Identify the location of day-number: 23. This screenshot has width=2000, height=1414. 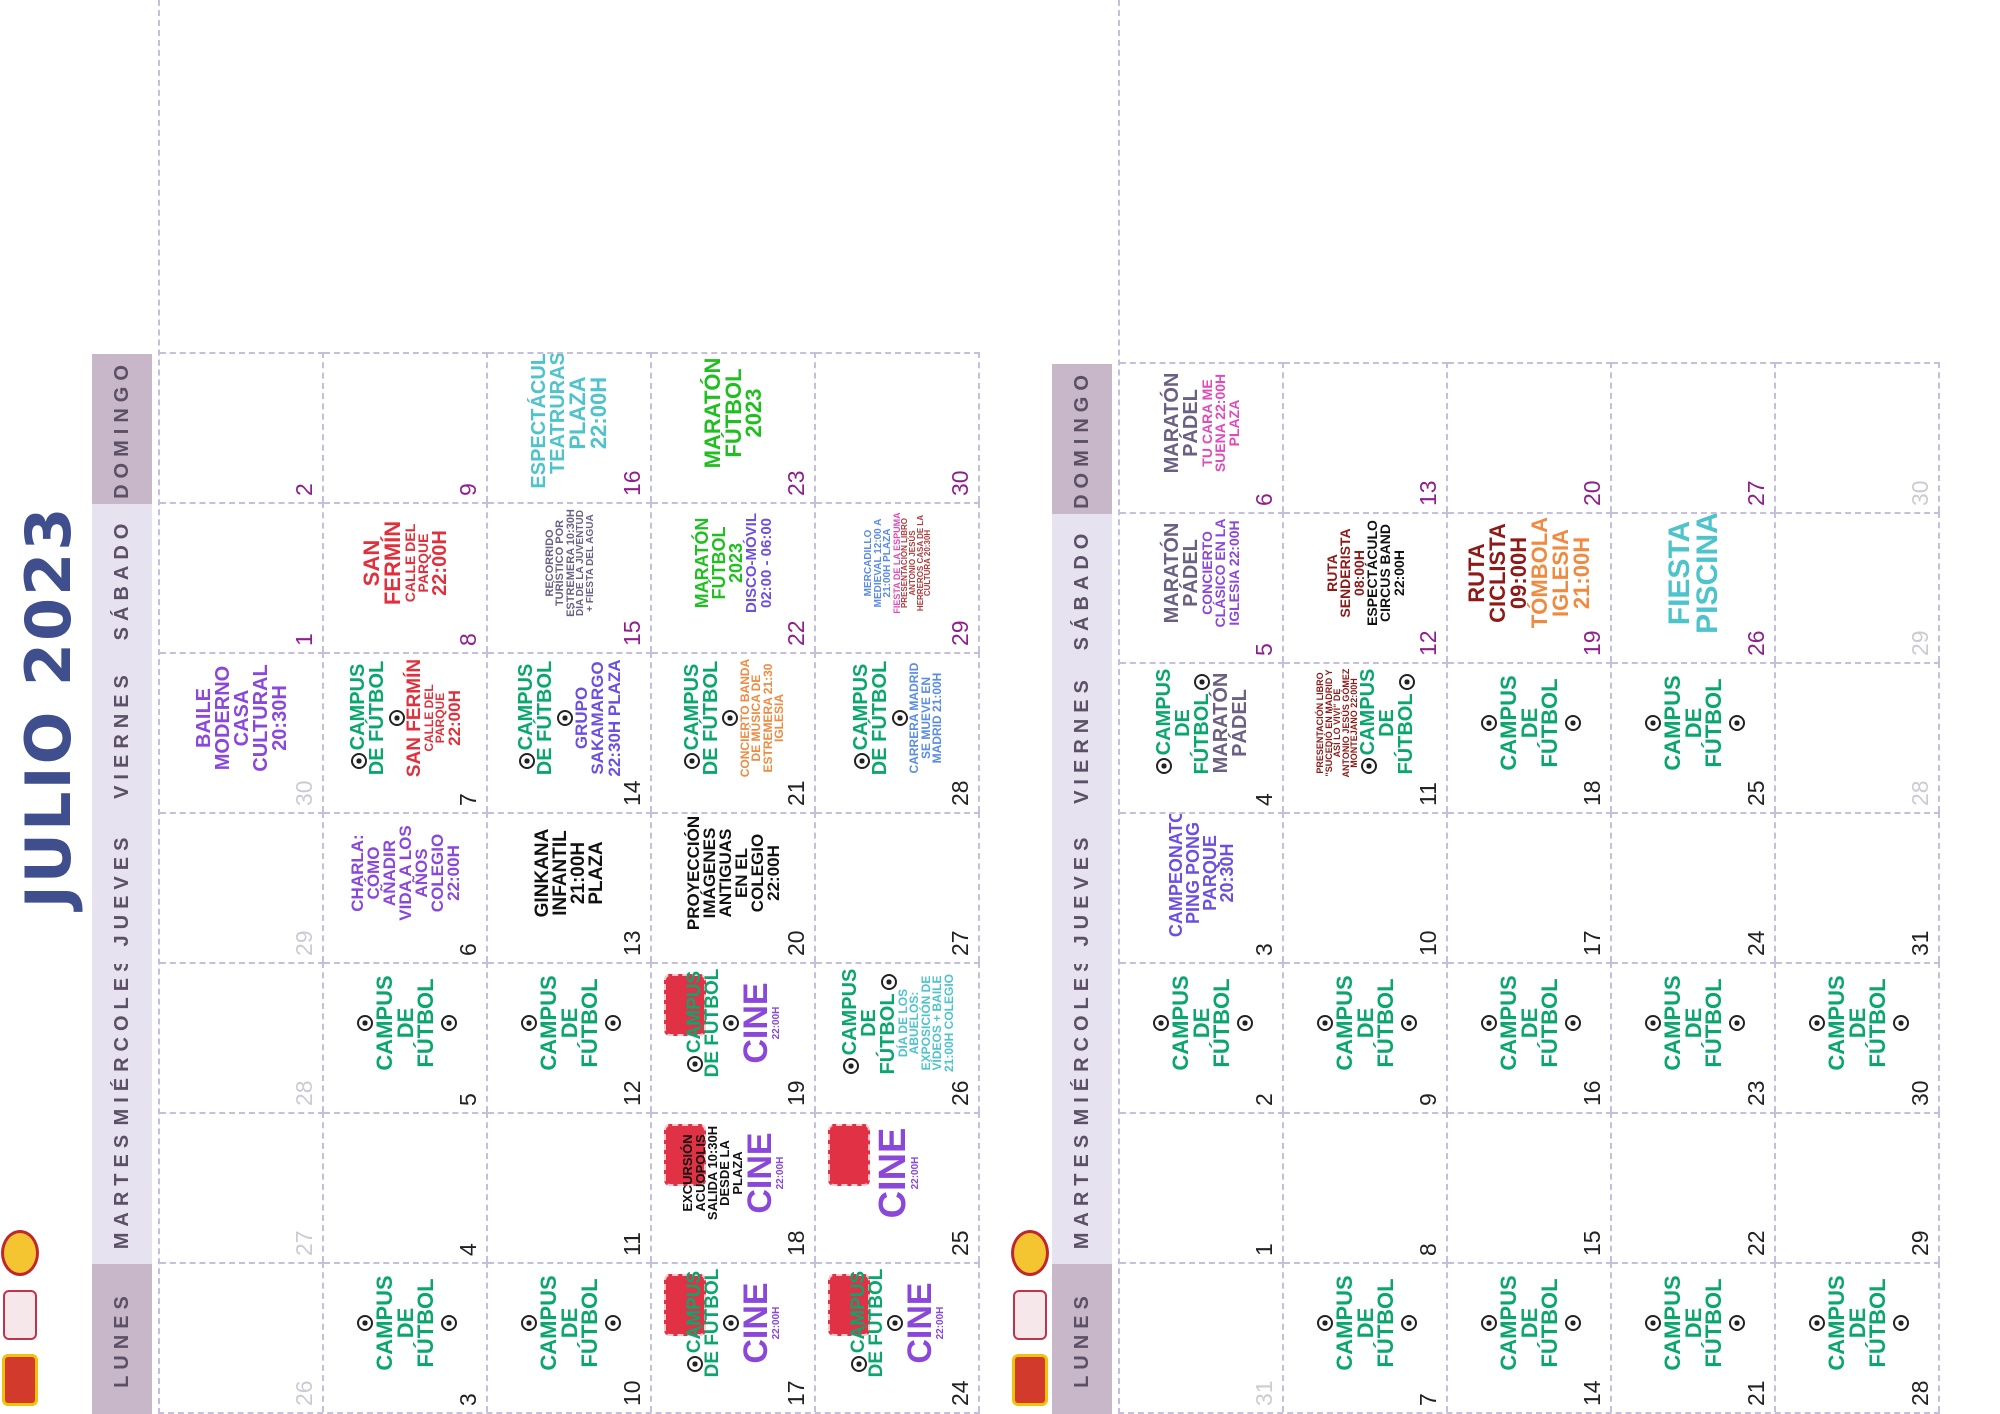
(1756, 1093).